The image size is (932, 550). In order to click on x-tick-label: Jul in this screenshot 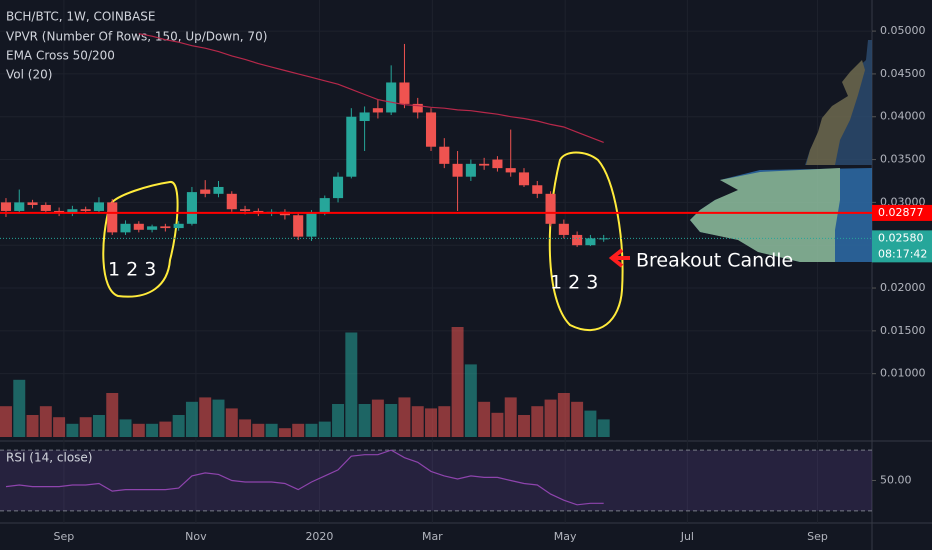, I will do `click(687, 536)`.